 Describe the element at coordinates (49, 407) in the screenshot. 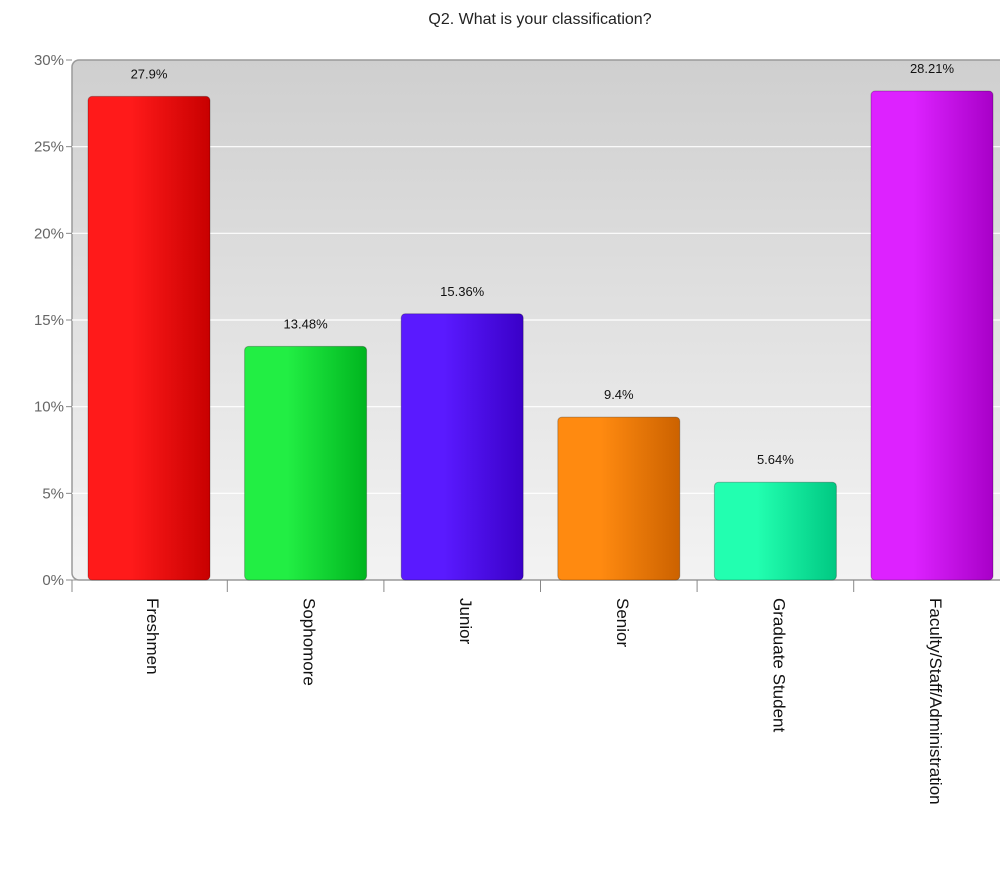

I see `y-tick-label: 10%` at that location.